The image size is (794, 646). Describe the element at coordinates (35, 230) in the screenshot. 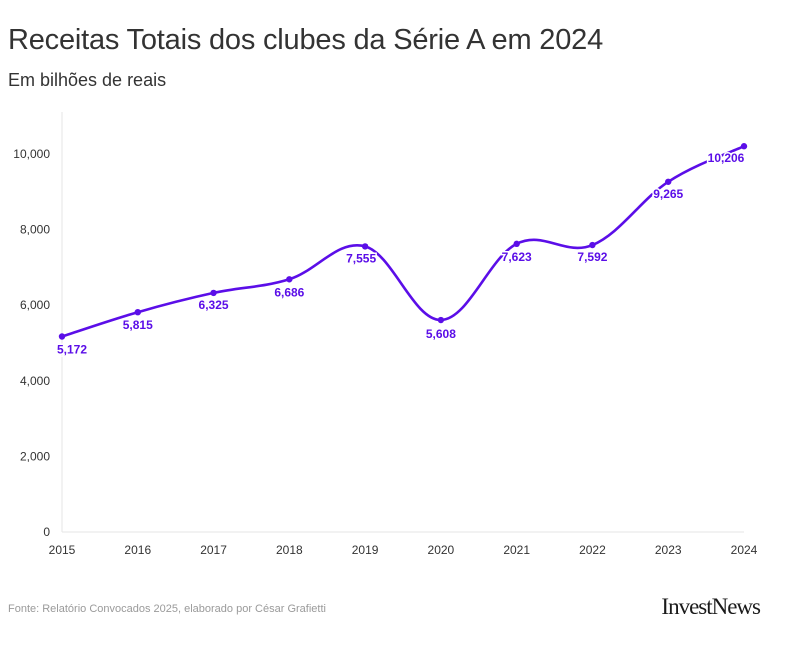

I see `y-tick-label: 8,000` at that location.